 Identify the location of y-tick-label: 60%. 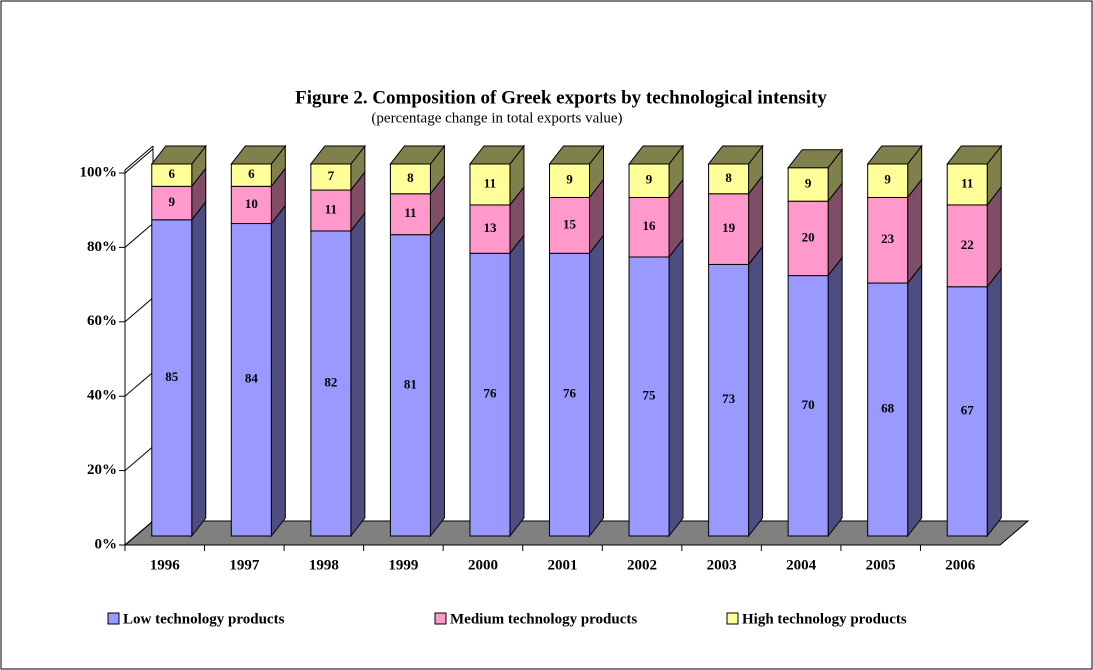
(102, 321).